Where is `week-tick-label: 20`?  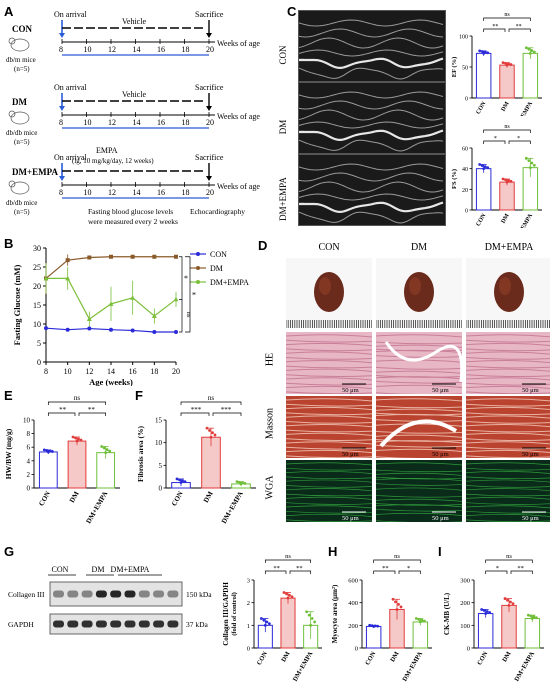 week-tick-label: 20 is located at coordinates (210, 122).